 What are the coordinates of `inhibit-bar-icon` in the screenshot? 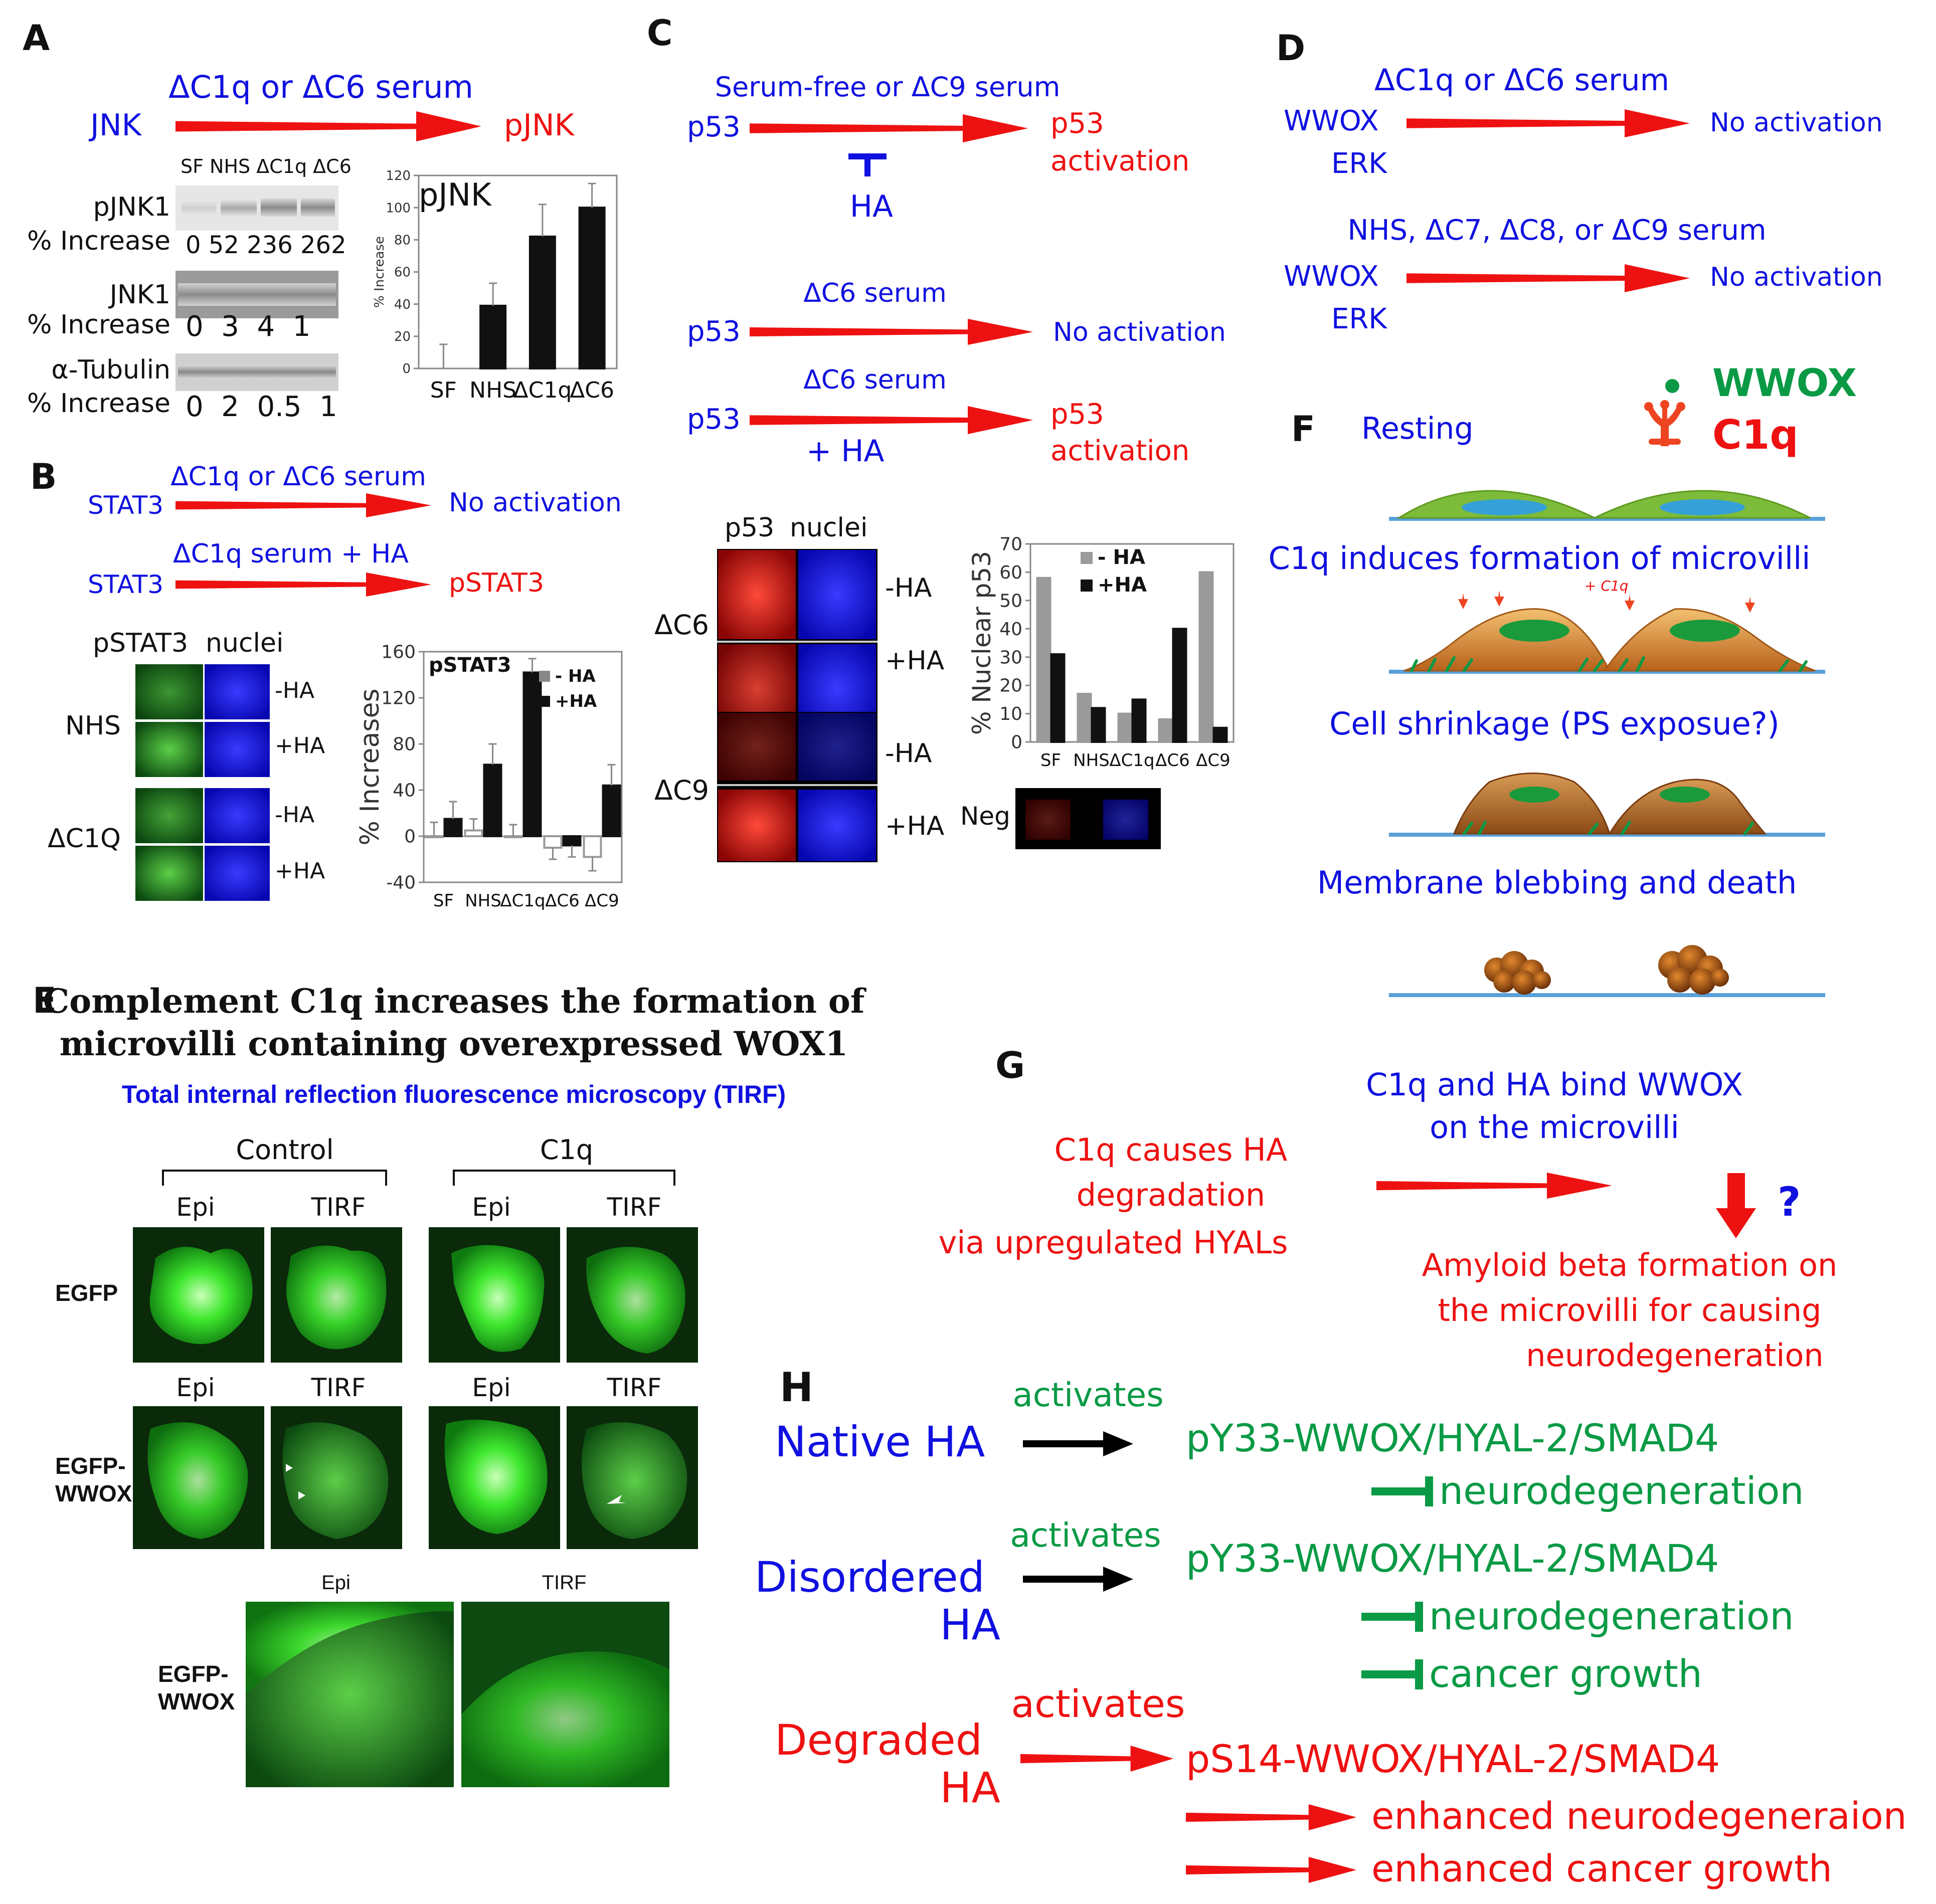 It's located at (868, 164).